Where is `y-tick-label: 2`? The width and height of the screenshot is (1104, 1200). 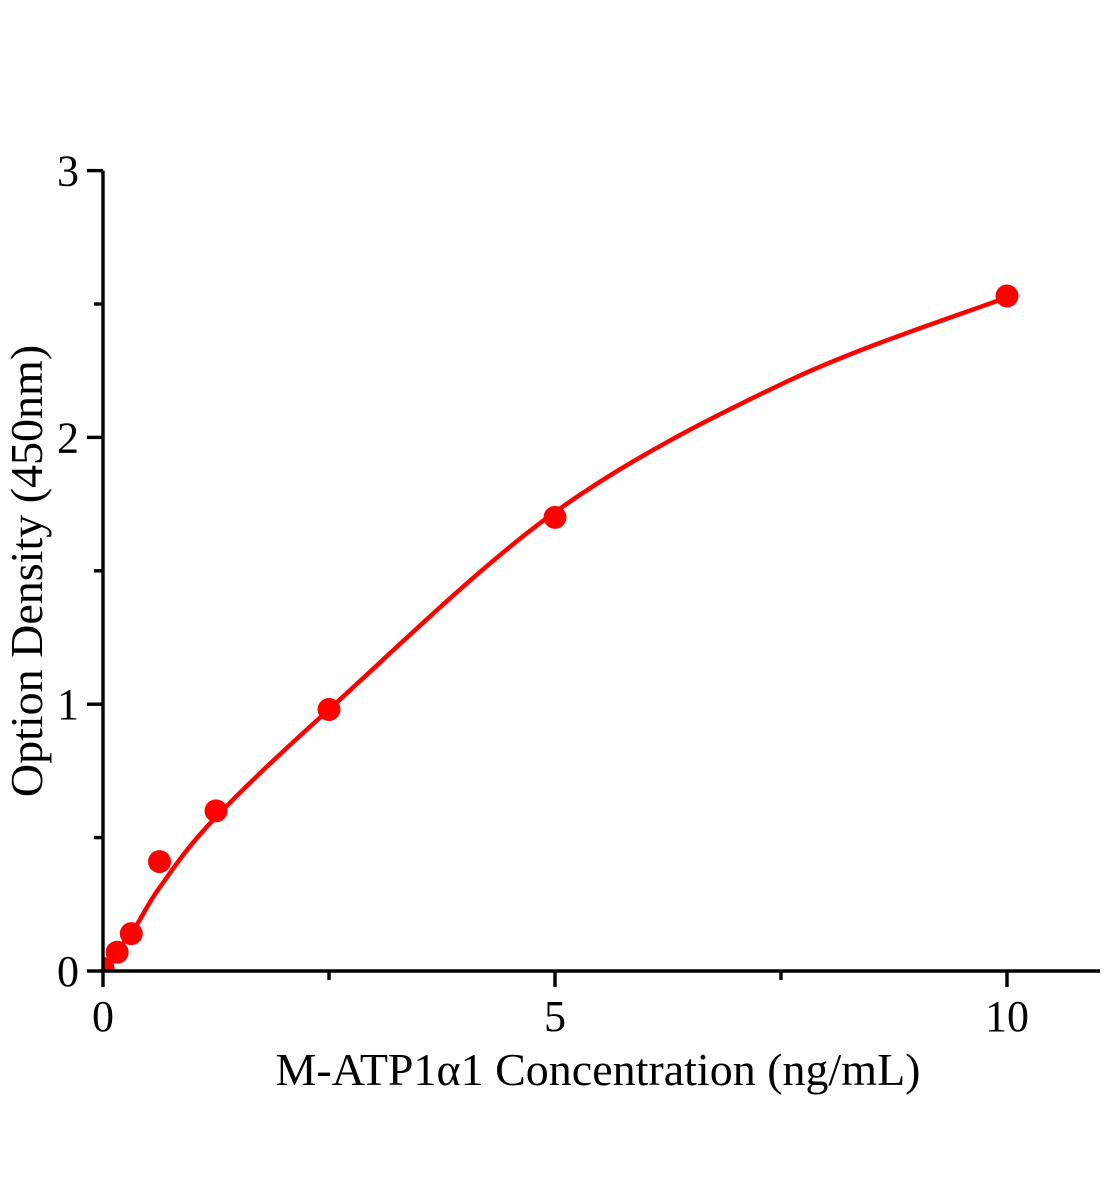 y-tick-label: 2 is located at coordinates (68, 437).